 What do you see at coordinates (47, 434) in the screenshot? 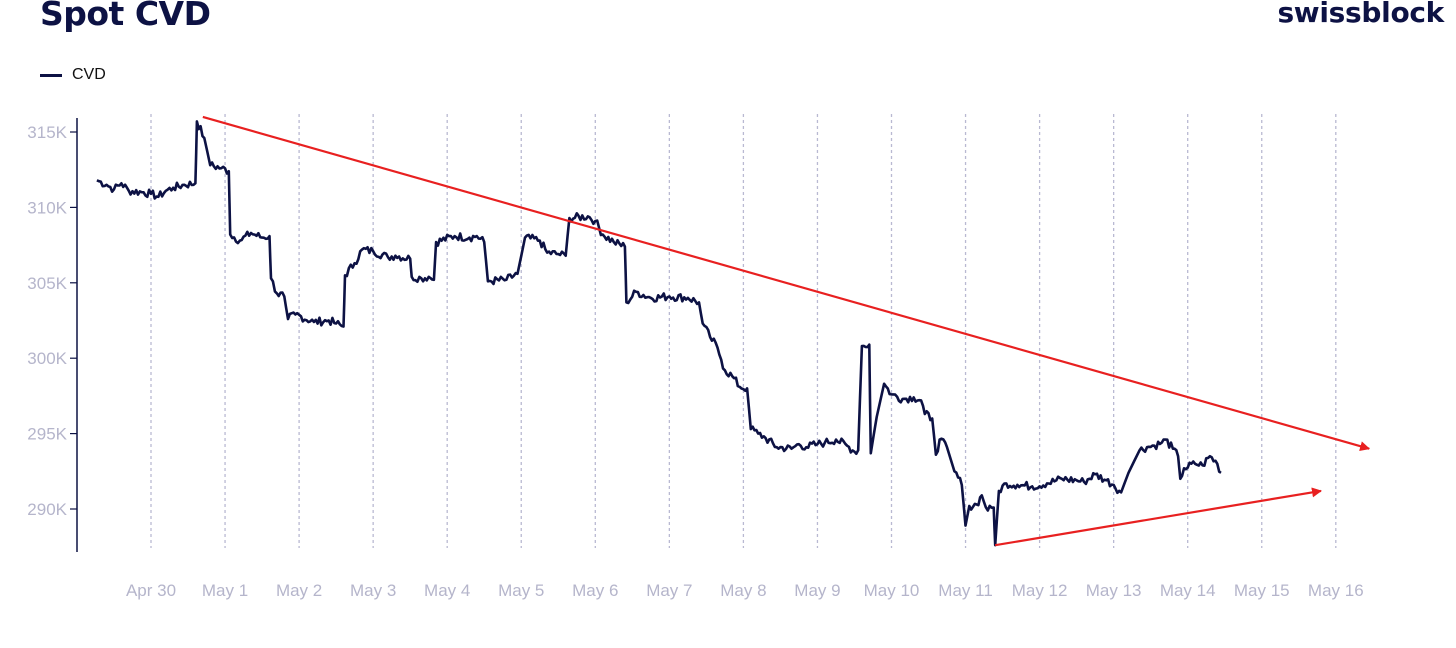
I see `y-tick-label: 295K` at bounding box center [47, 434].